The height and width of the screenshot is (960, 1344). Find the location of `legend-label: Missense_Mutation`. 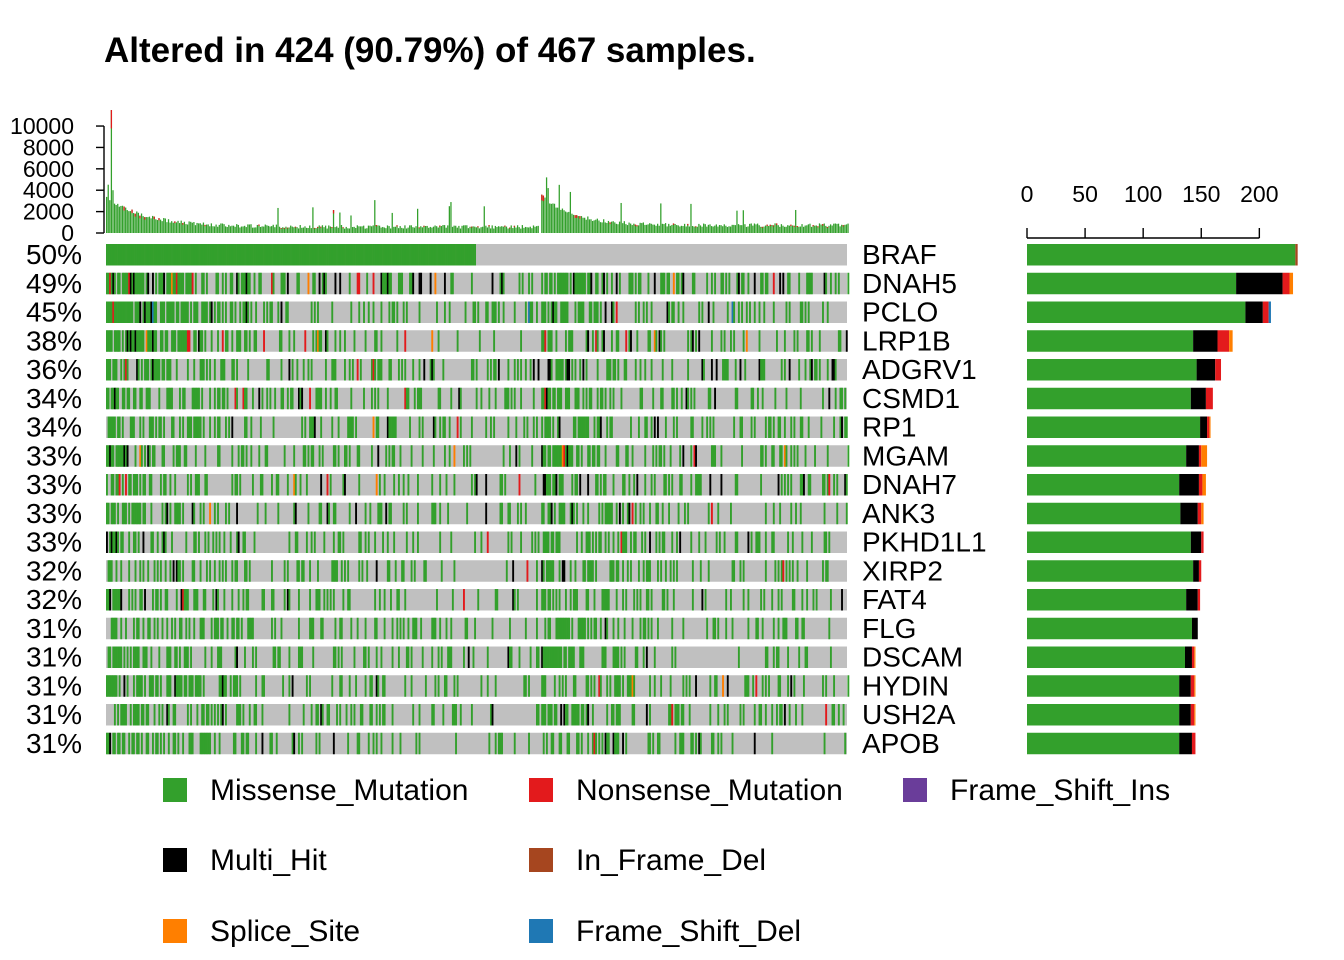

legend-label: Missense_Mutation is located at coordinates (339, 790).